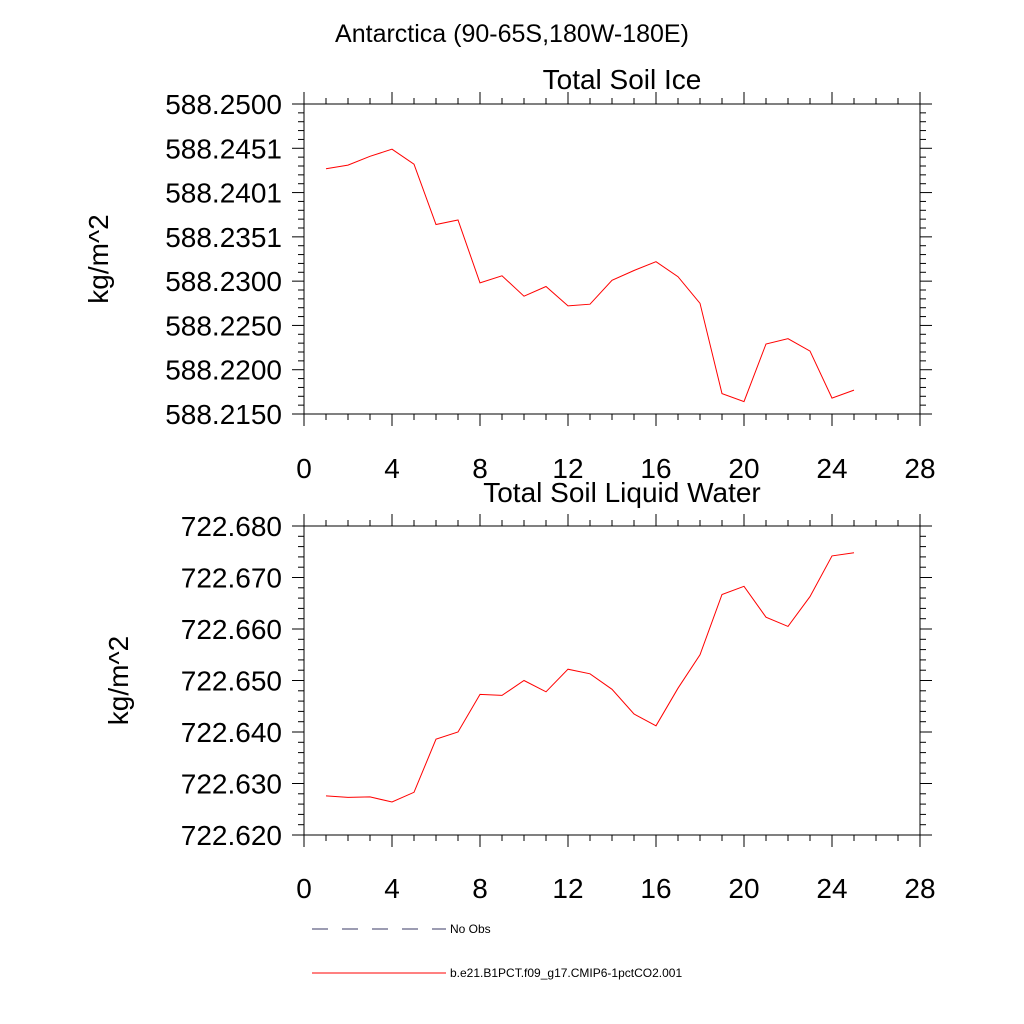 This screenshot has height=1024, width=1024. I want to click on y-tick-label: 722.680, so click(231, 526).